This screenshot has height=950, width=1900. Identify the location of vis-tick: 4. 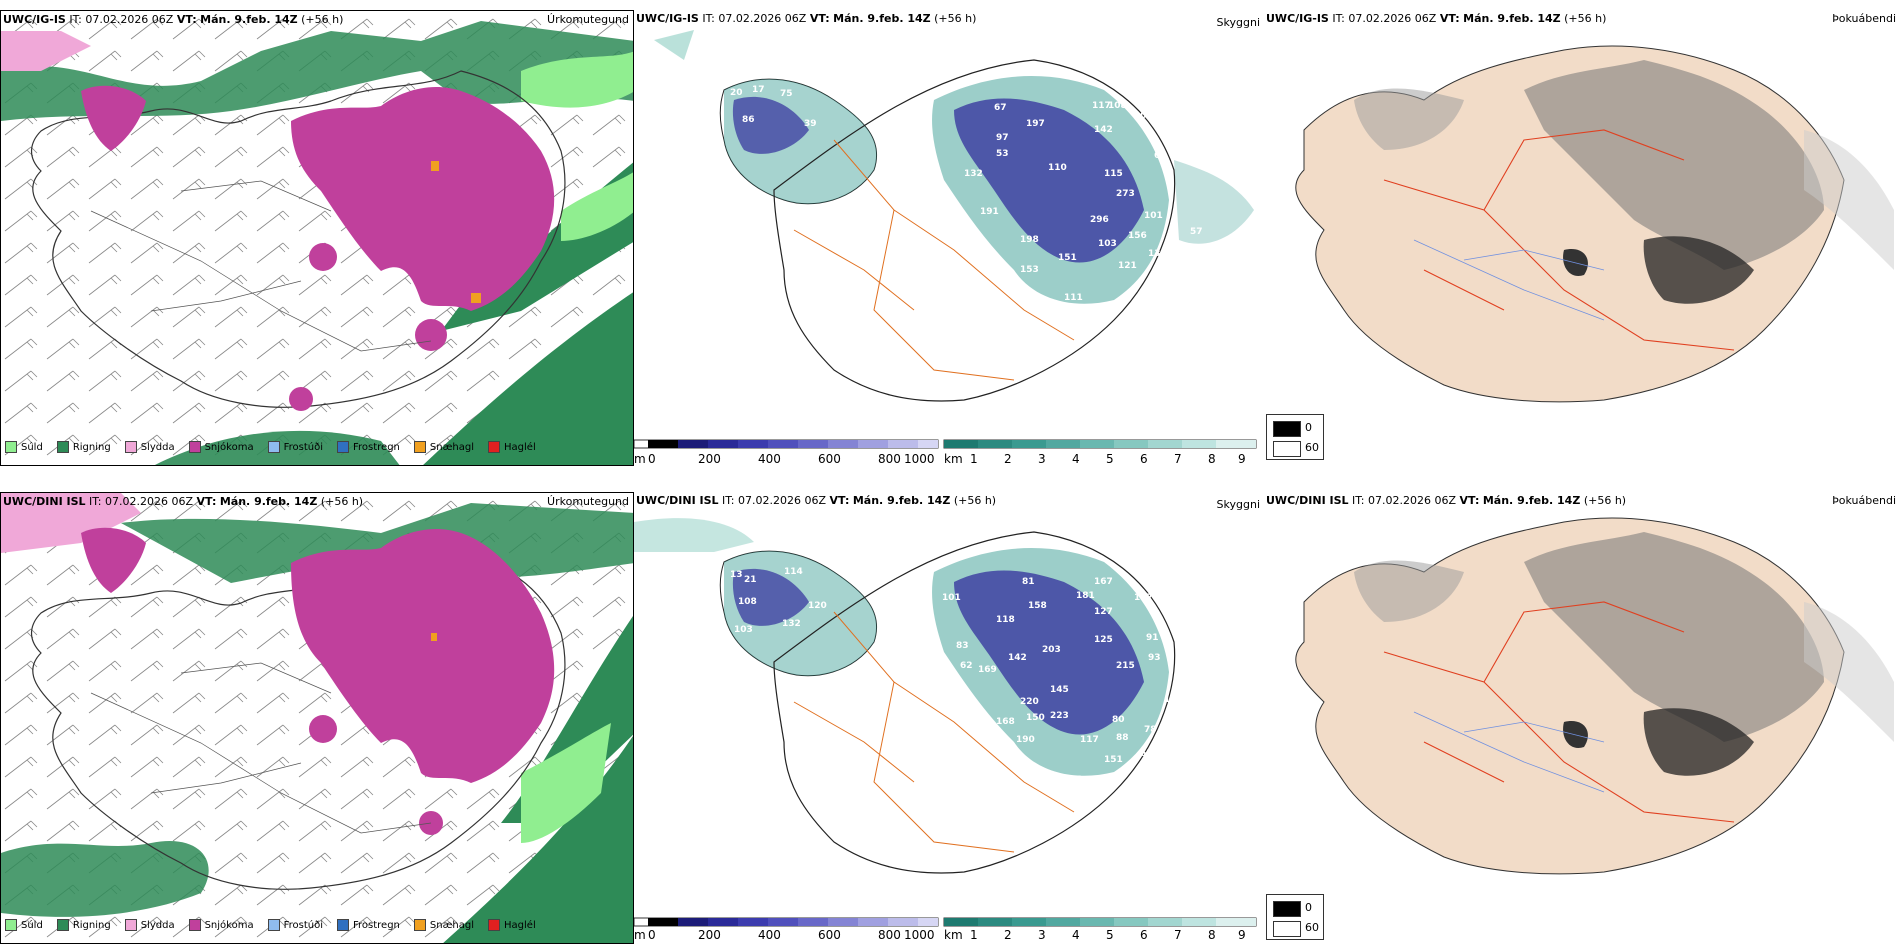
(1076, 459).